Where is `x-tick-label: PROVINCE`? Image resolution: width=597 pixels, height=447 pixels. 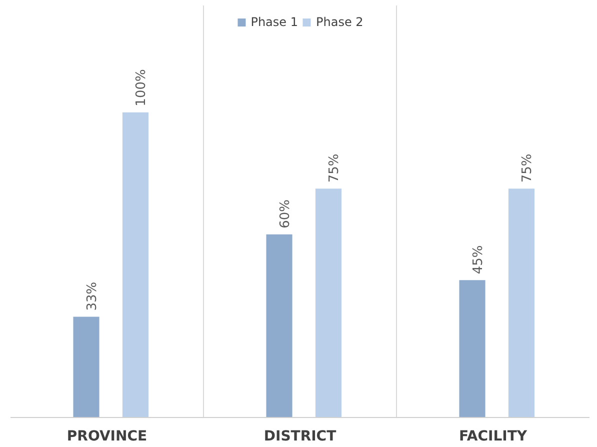
x-tick-label: PROVINCE is located at coordinates (107, 436).